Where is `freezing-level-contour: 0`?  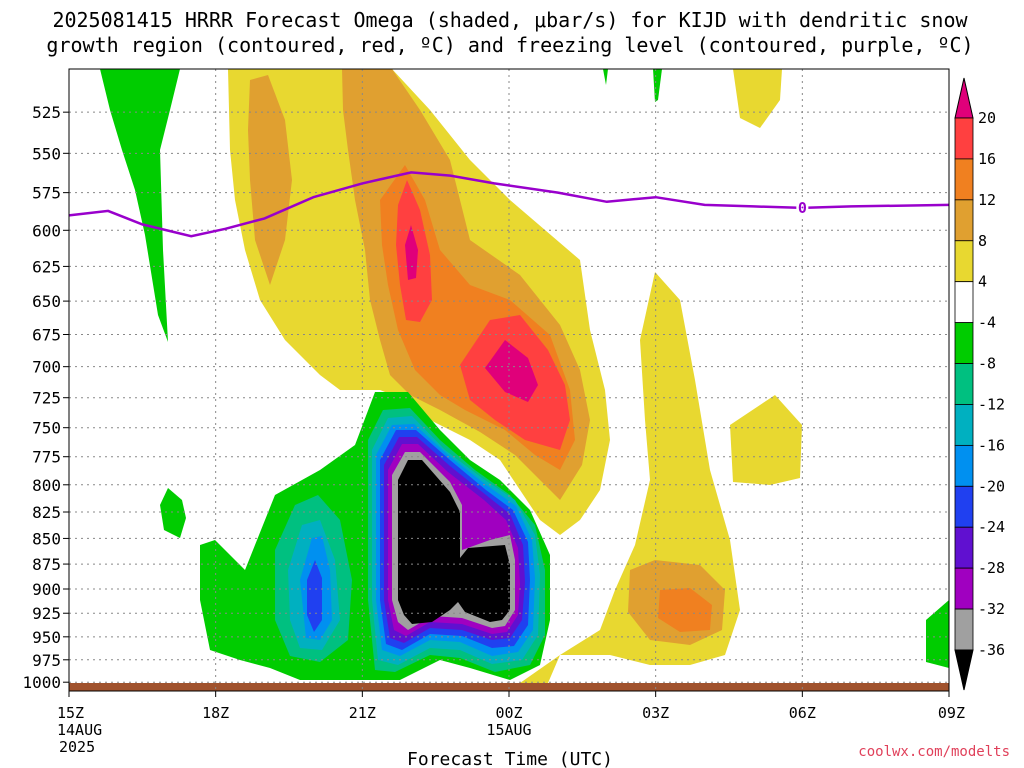
freezing-level-contour: 0 is located at coordinates (509, 204).